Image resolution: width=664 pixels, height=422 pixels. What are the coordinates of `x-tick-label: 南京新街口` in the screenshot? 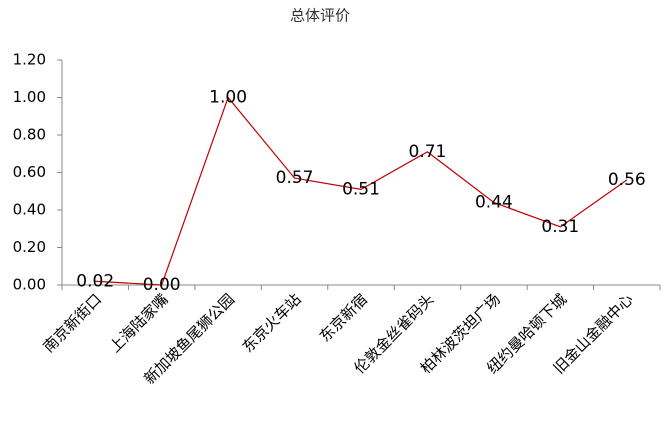 It's located at (72, 323).